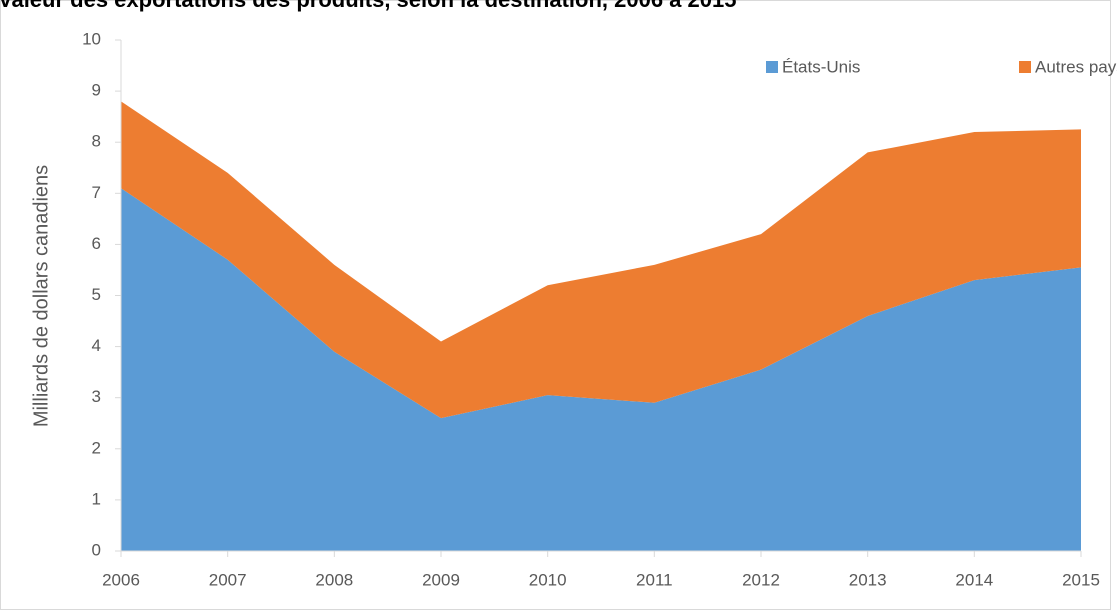 Image resolution: width=1117 pixels, height=611 pixels. I want to click on legend-label: Autres pays, so click(1076, 66).